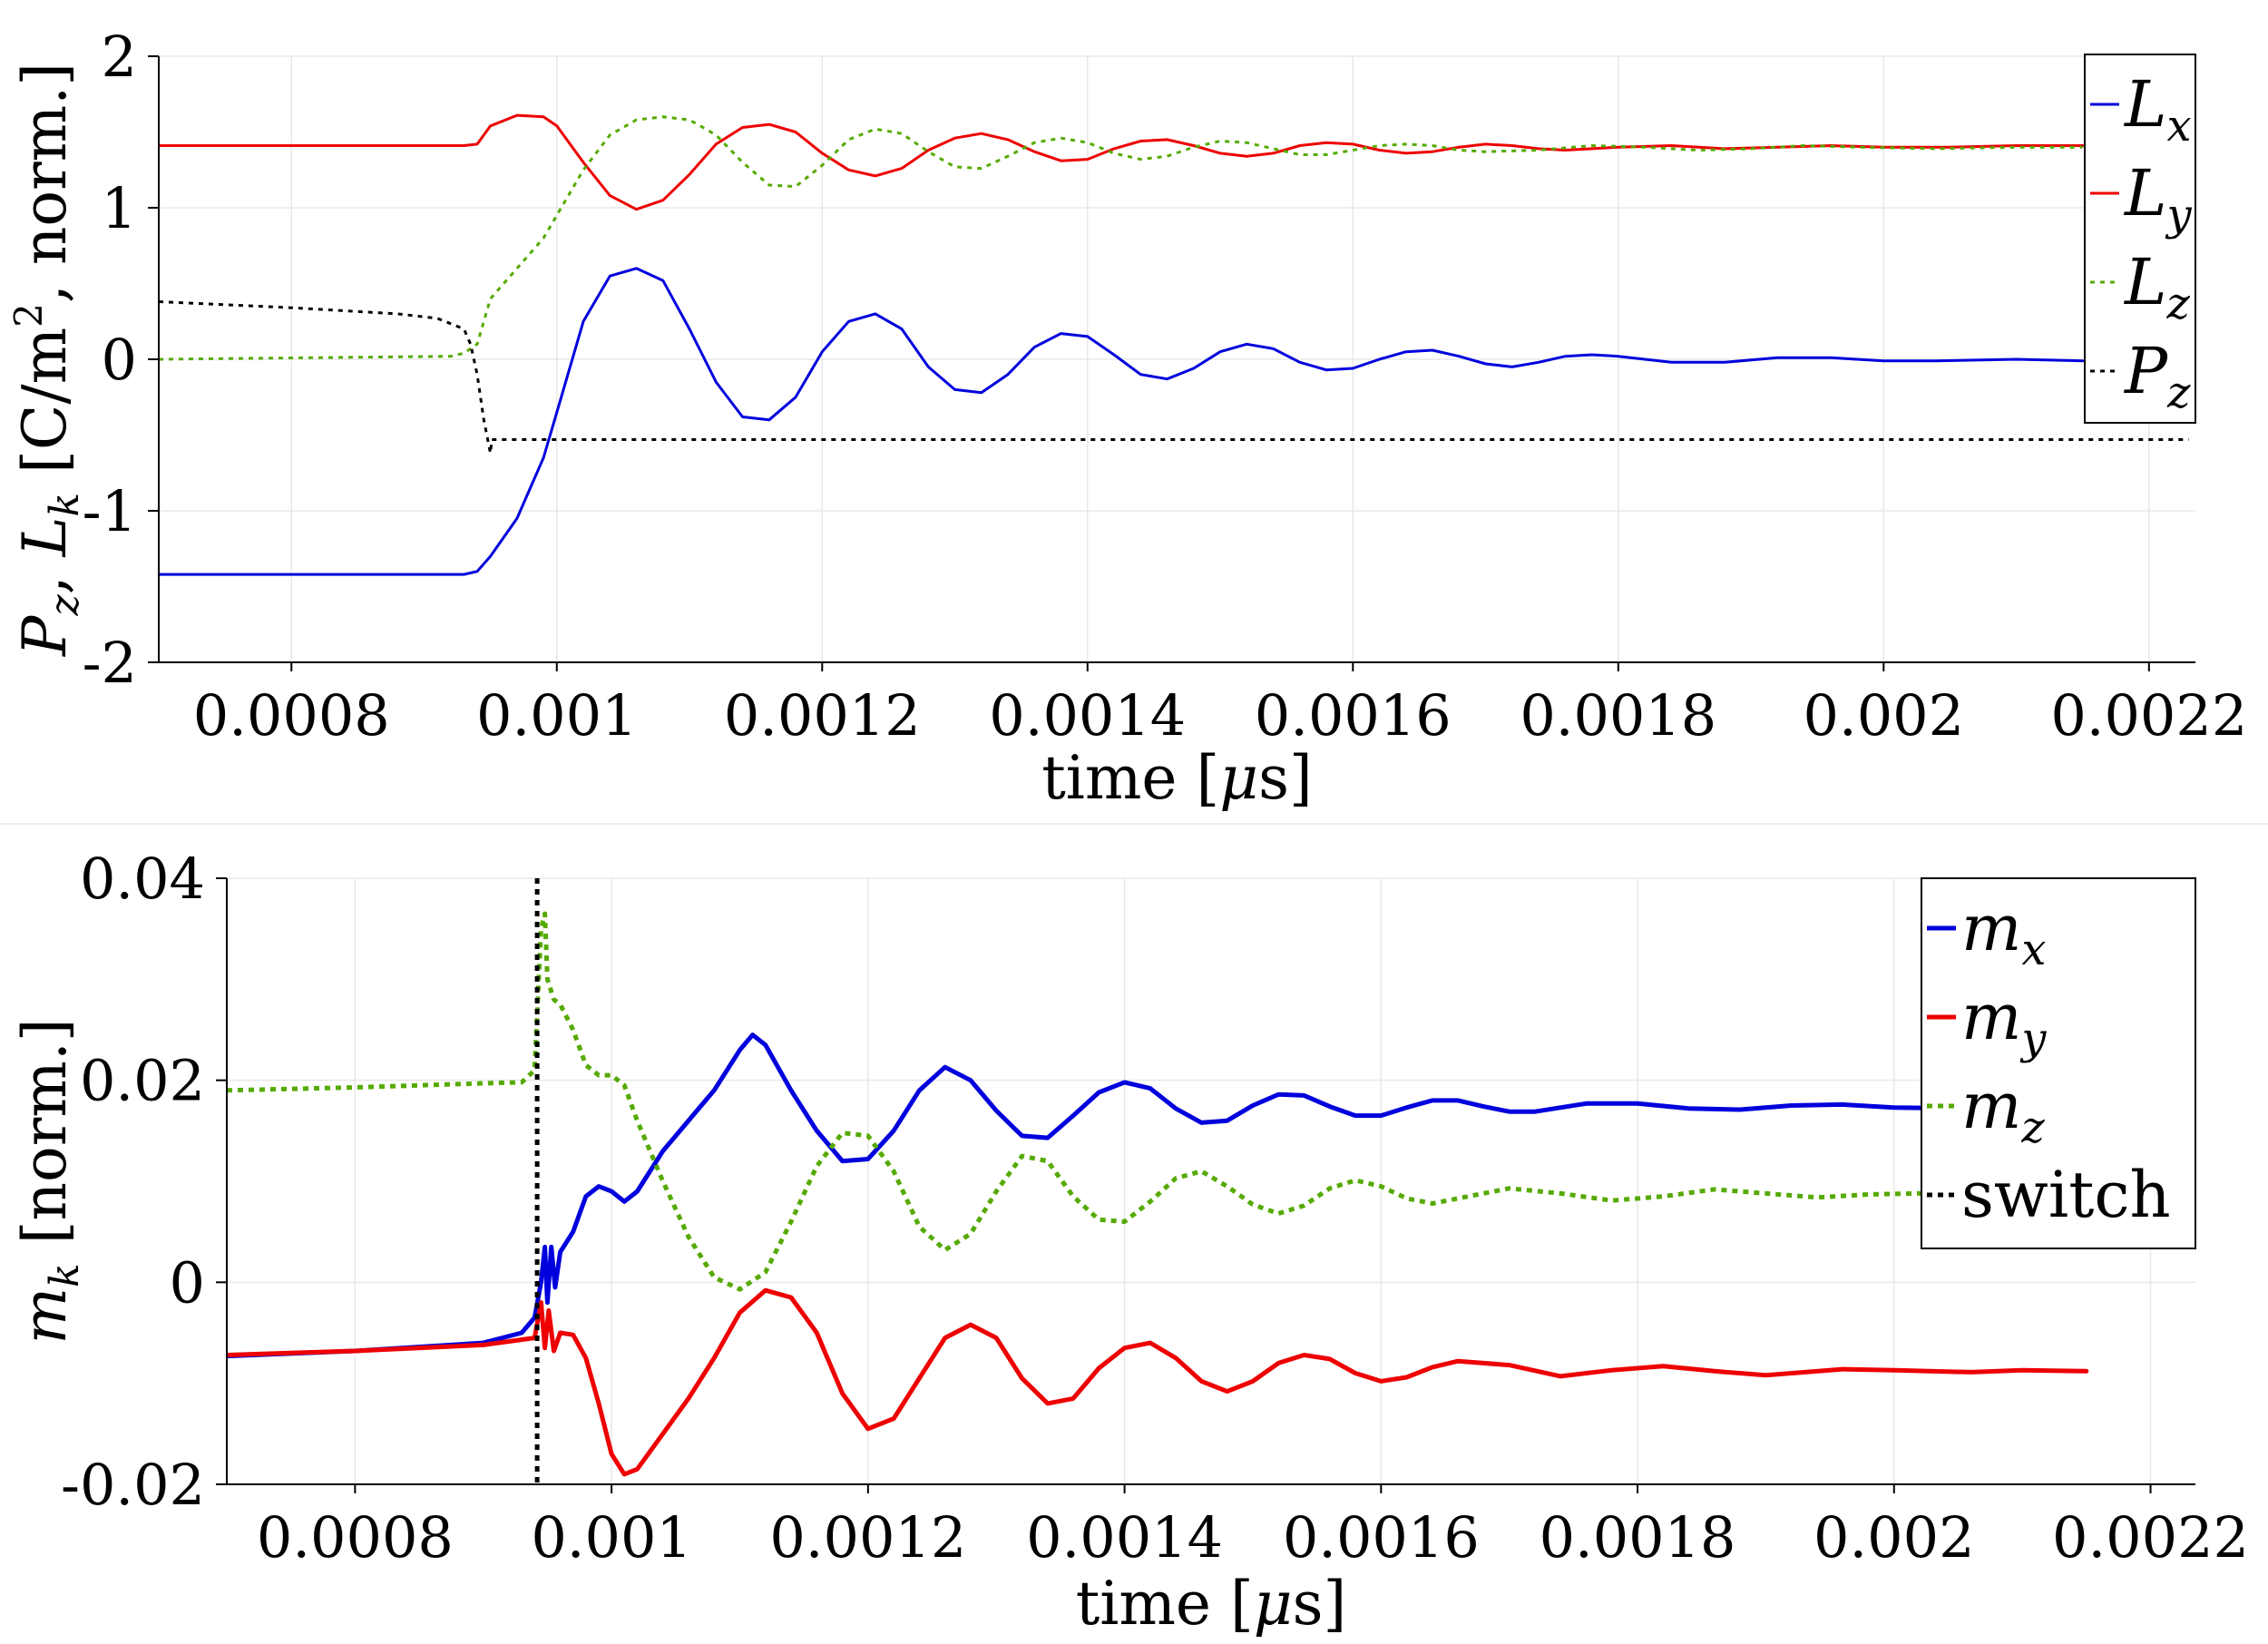 This screenshot has height=1644, width=2268. Describe the element at coordinates (2157, 376) in the screenshot. I see `legend-label: Pz` at that location.